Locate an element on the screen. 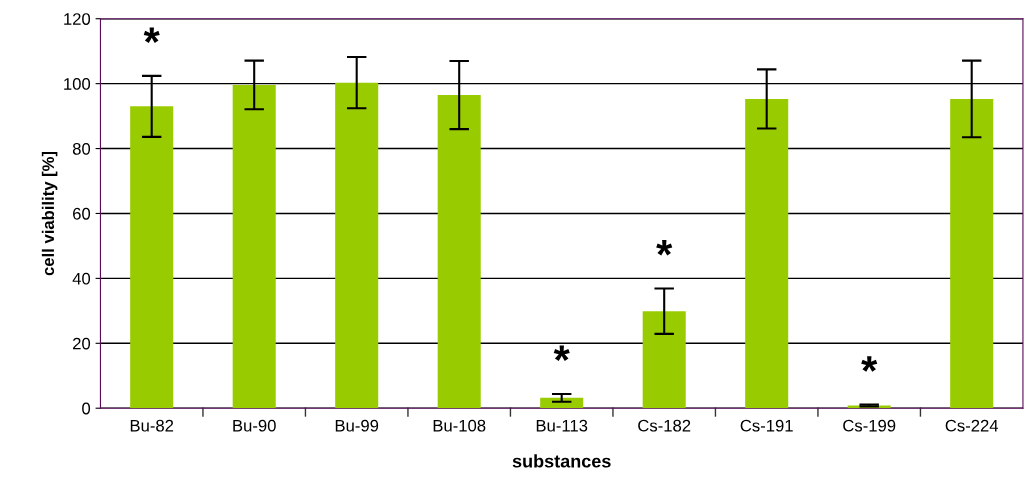 The height and width of the screenshot is (493, 1025). x-tick-label: Bu-108 is located at coordinates (459, 425).